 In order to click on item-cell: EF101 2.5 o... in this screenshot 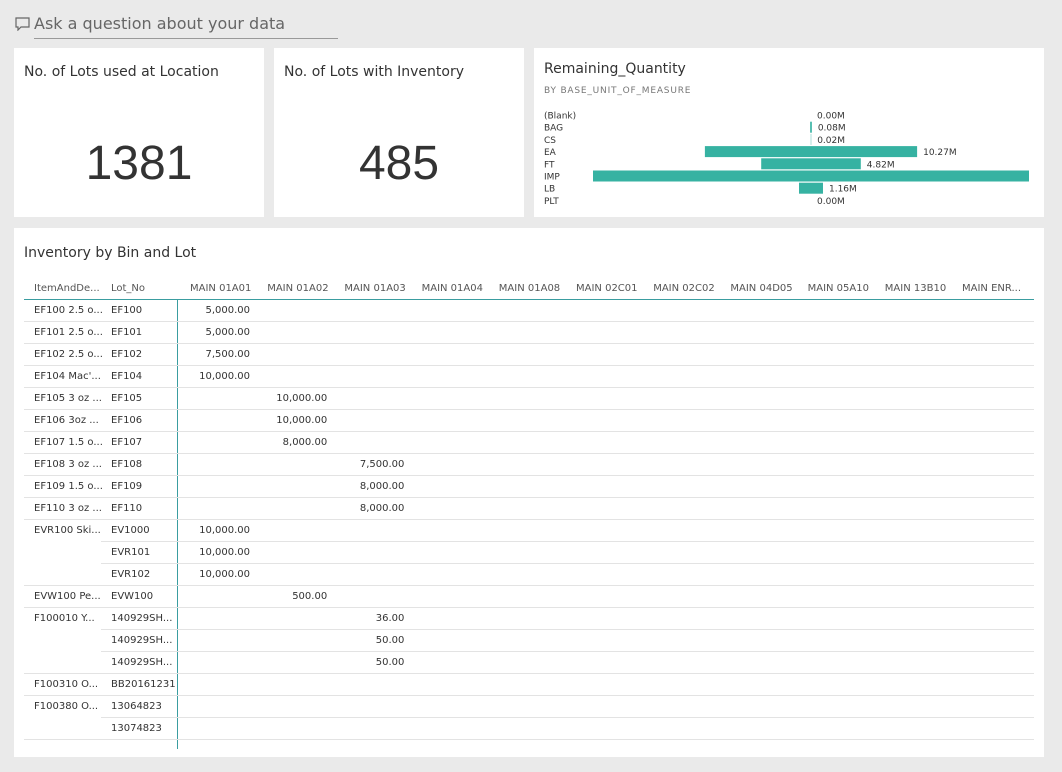, I will do `click(68, 332)`.